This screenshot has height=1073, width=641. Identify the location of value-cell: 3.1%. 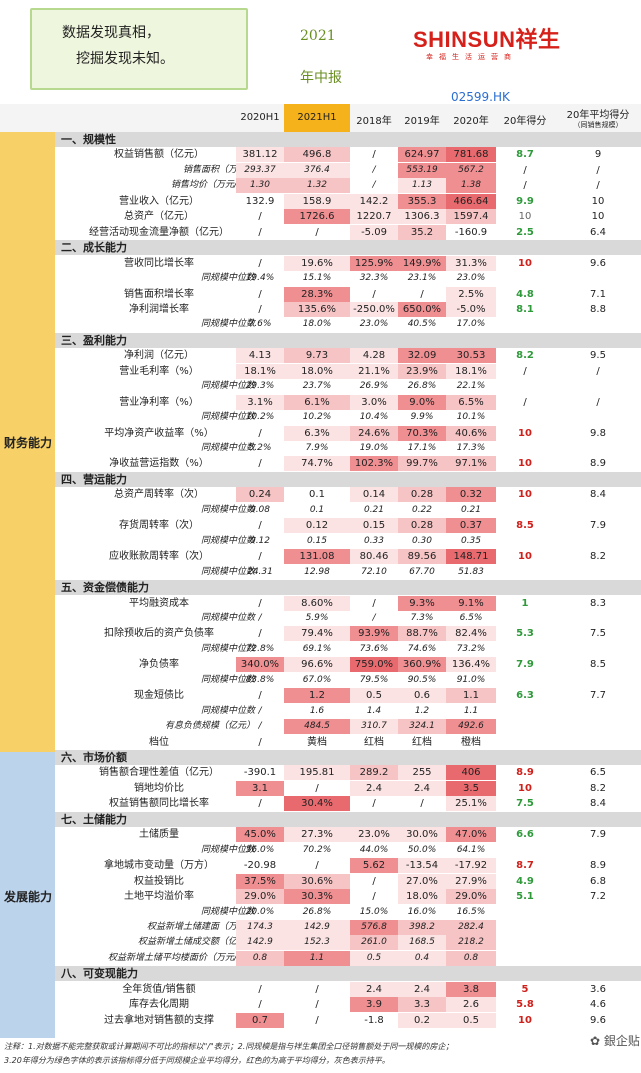
(260, 402).